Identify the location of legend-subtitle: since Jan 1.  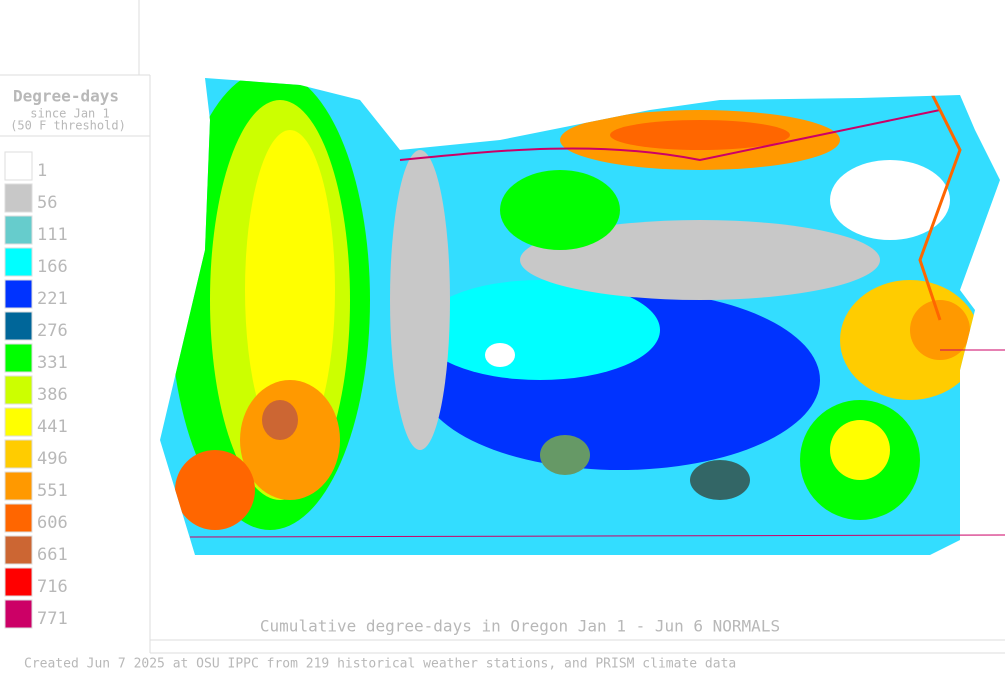
(69, 114).